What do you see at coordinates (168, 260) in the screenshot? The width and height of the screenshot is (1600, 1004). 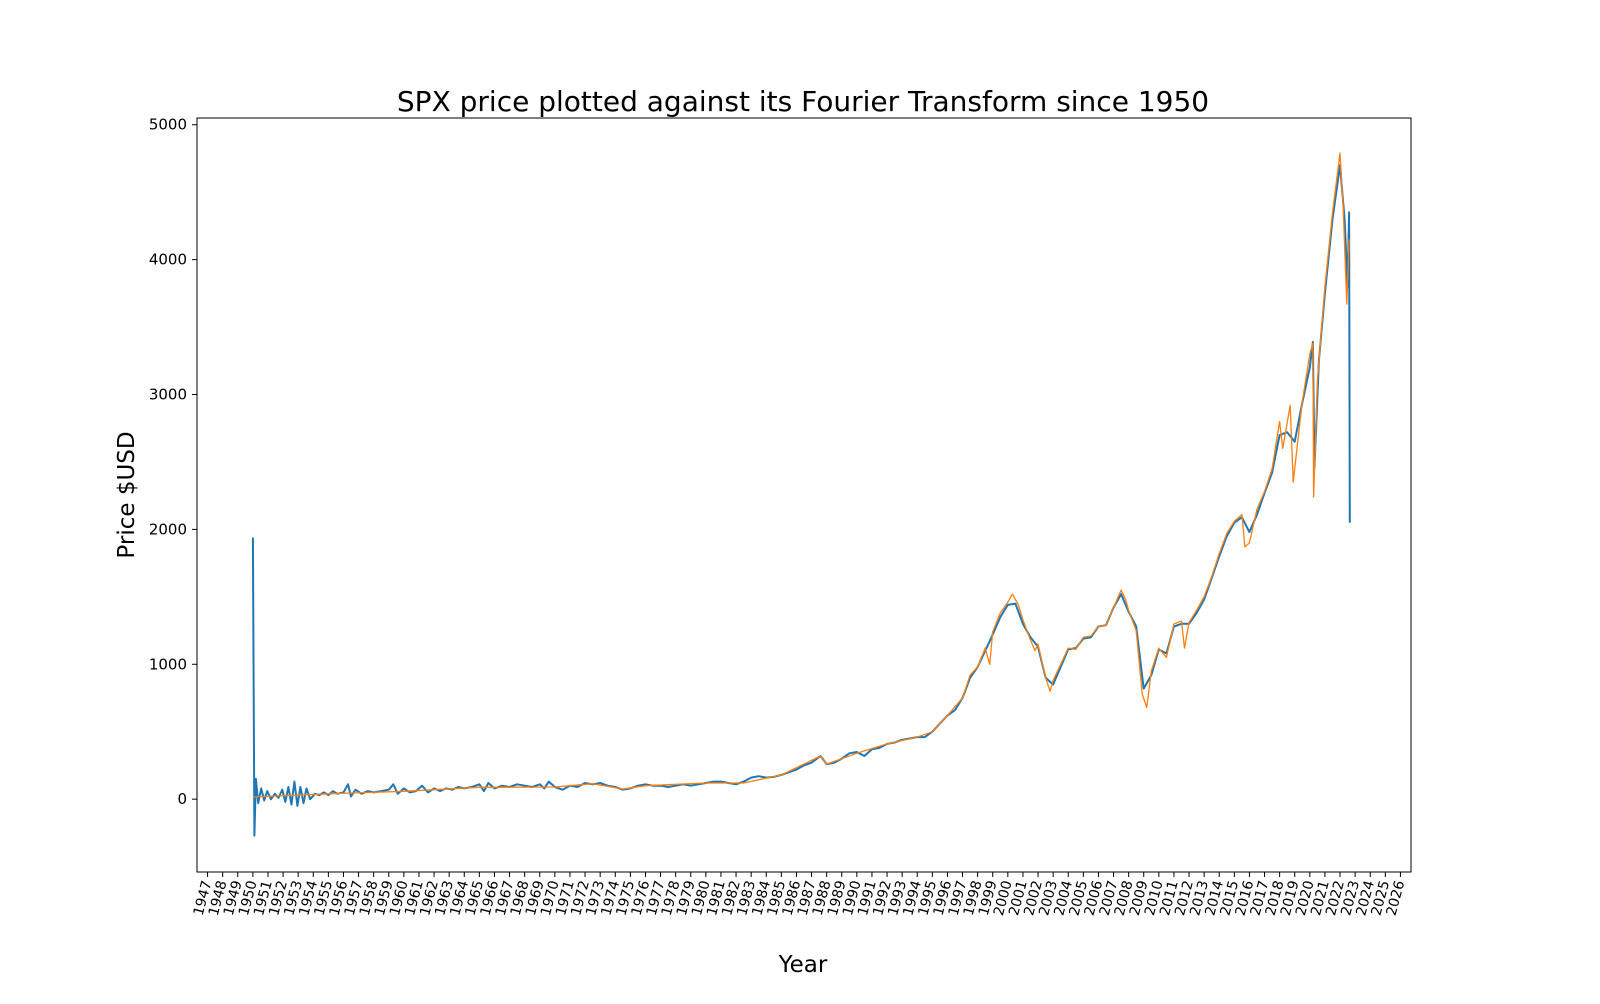 I see `y-tick-label: 4000` at bounding box center [168, 260].